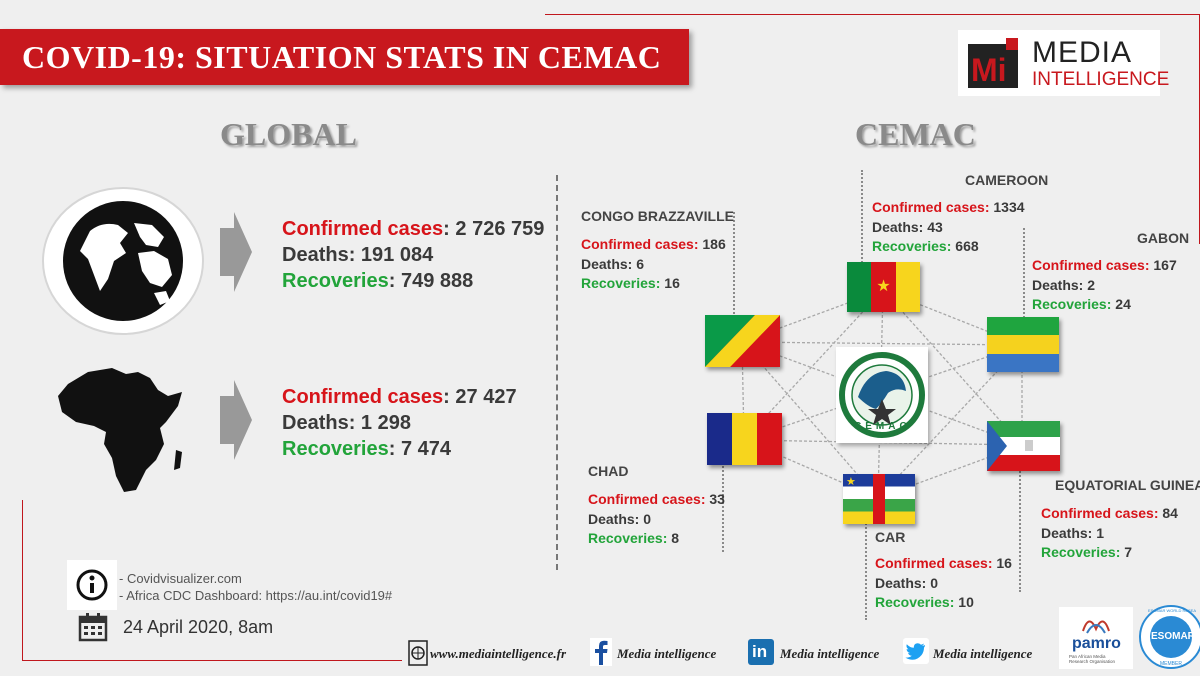 This screenshot has height=676, width=1200. I want to click on twitter-icon, so click(916, 653).